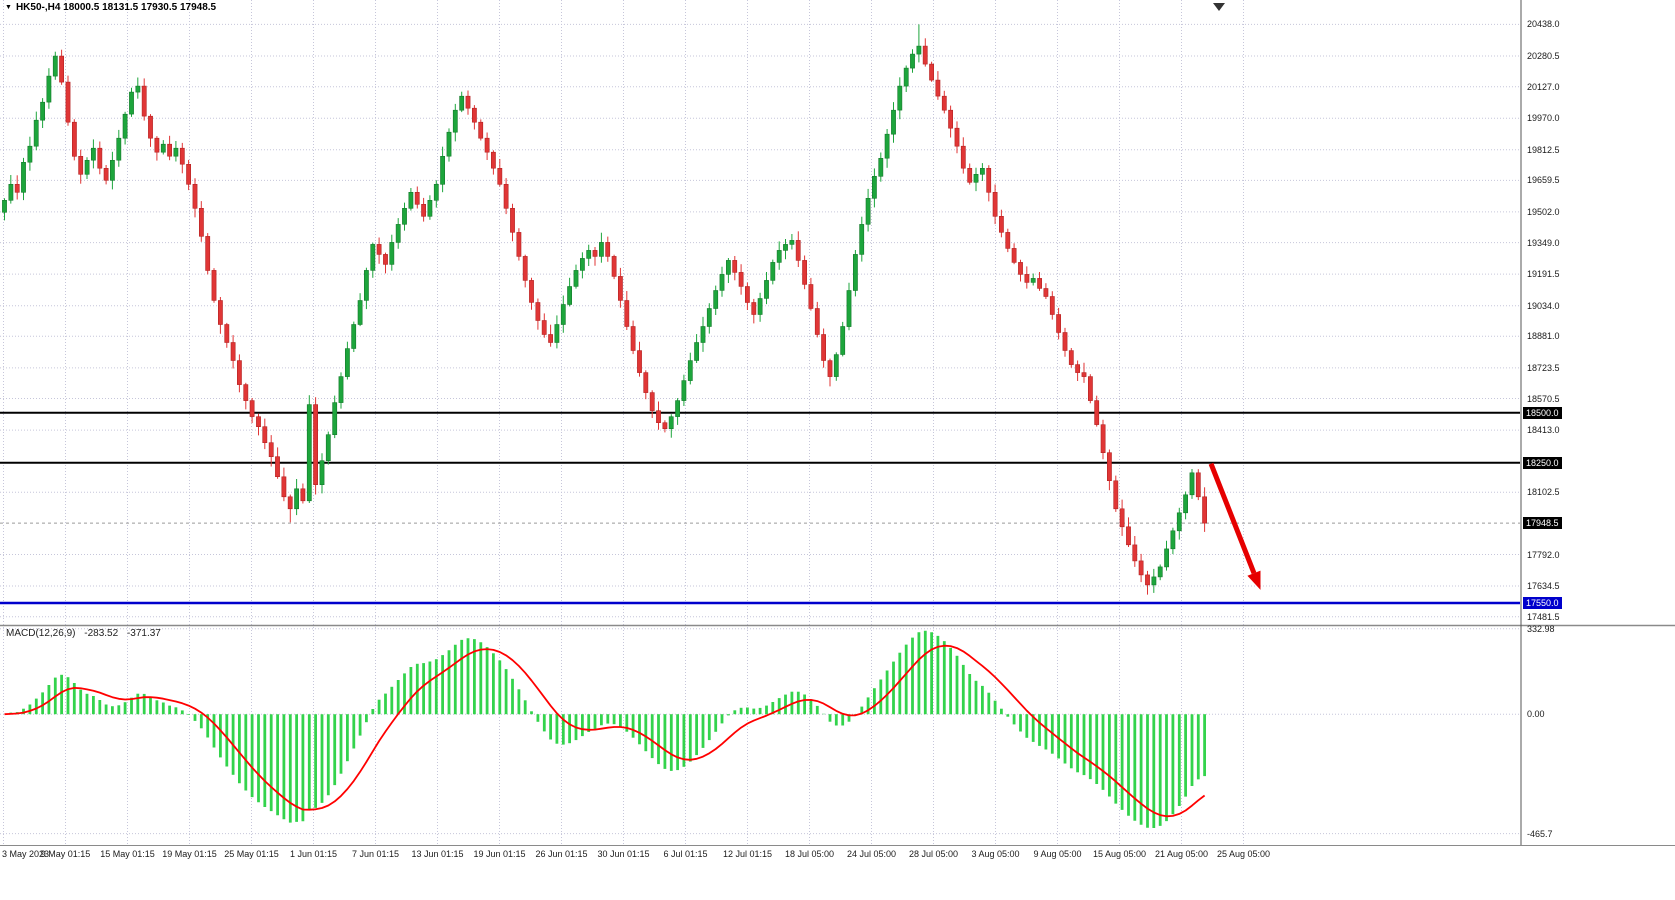 This screenshot has height=900, width=1675. What do you see at coordinates (1234, 526) in the screenshot?
I see `down-arrow-annotation` at bounding box center [1234, 526].